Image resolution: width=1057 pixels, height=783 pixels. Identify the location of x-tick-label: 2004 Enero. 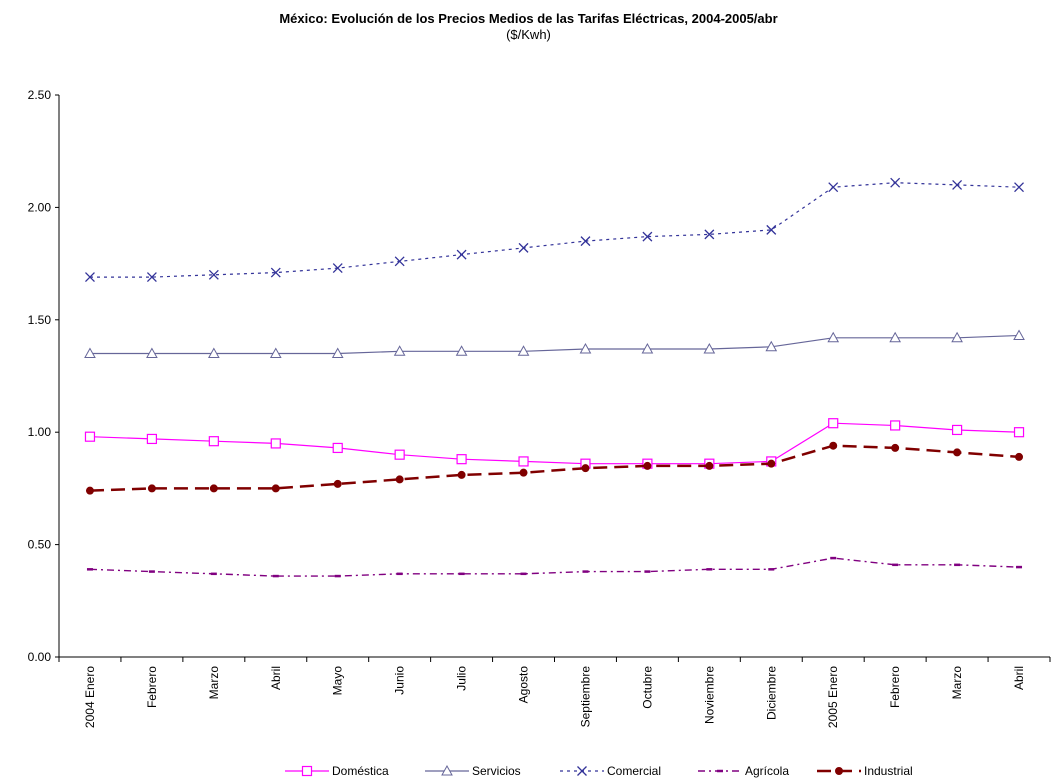
(90, 697).